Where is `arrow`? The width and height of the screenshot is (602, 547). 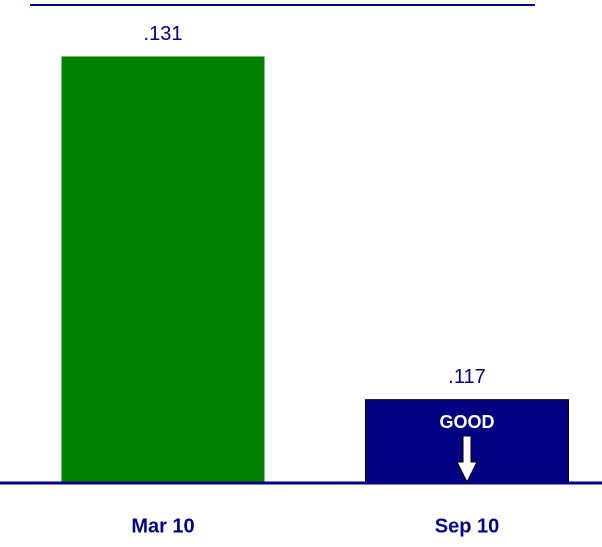
arrow is located at coordinates (467, 459).